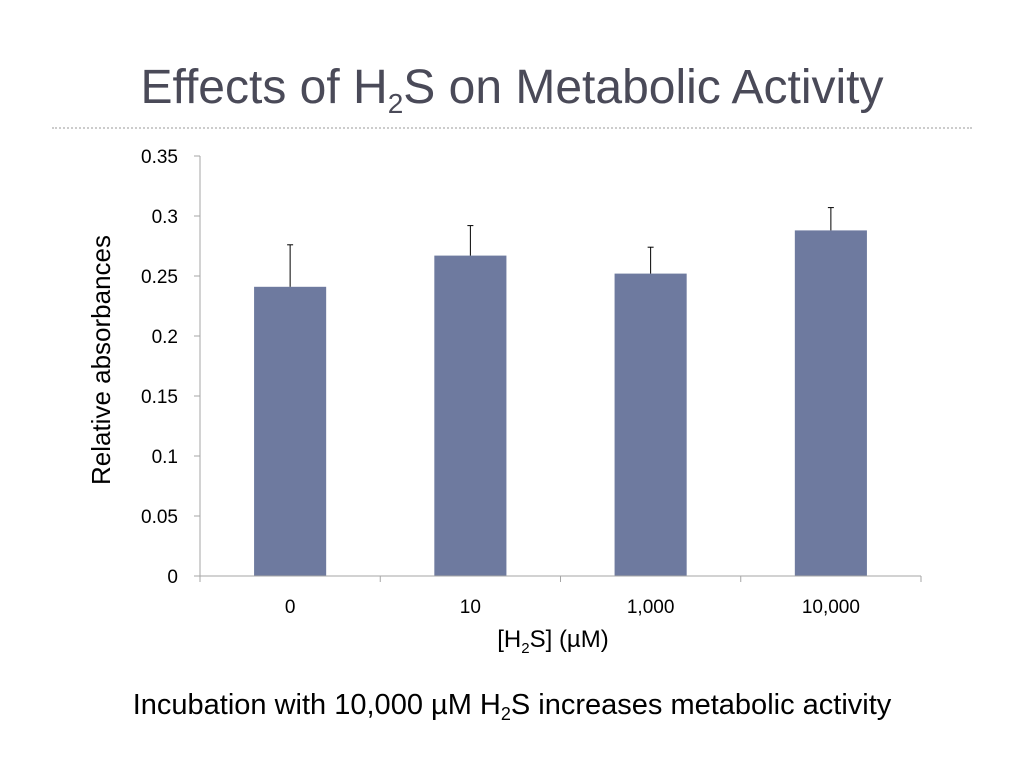  I want to click on y-tick-label: 0.15, so click(159, 397).